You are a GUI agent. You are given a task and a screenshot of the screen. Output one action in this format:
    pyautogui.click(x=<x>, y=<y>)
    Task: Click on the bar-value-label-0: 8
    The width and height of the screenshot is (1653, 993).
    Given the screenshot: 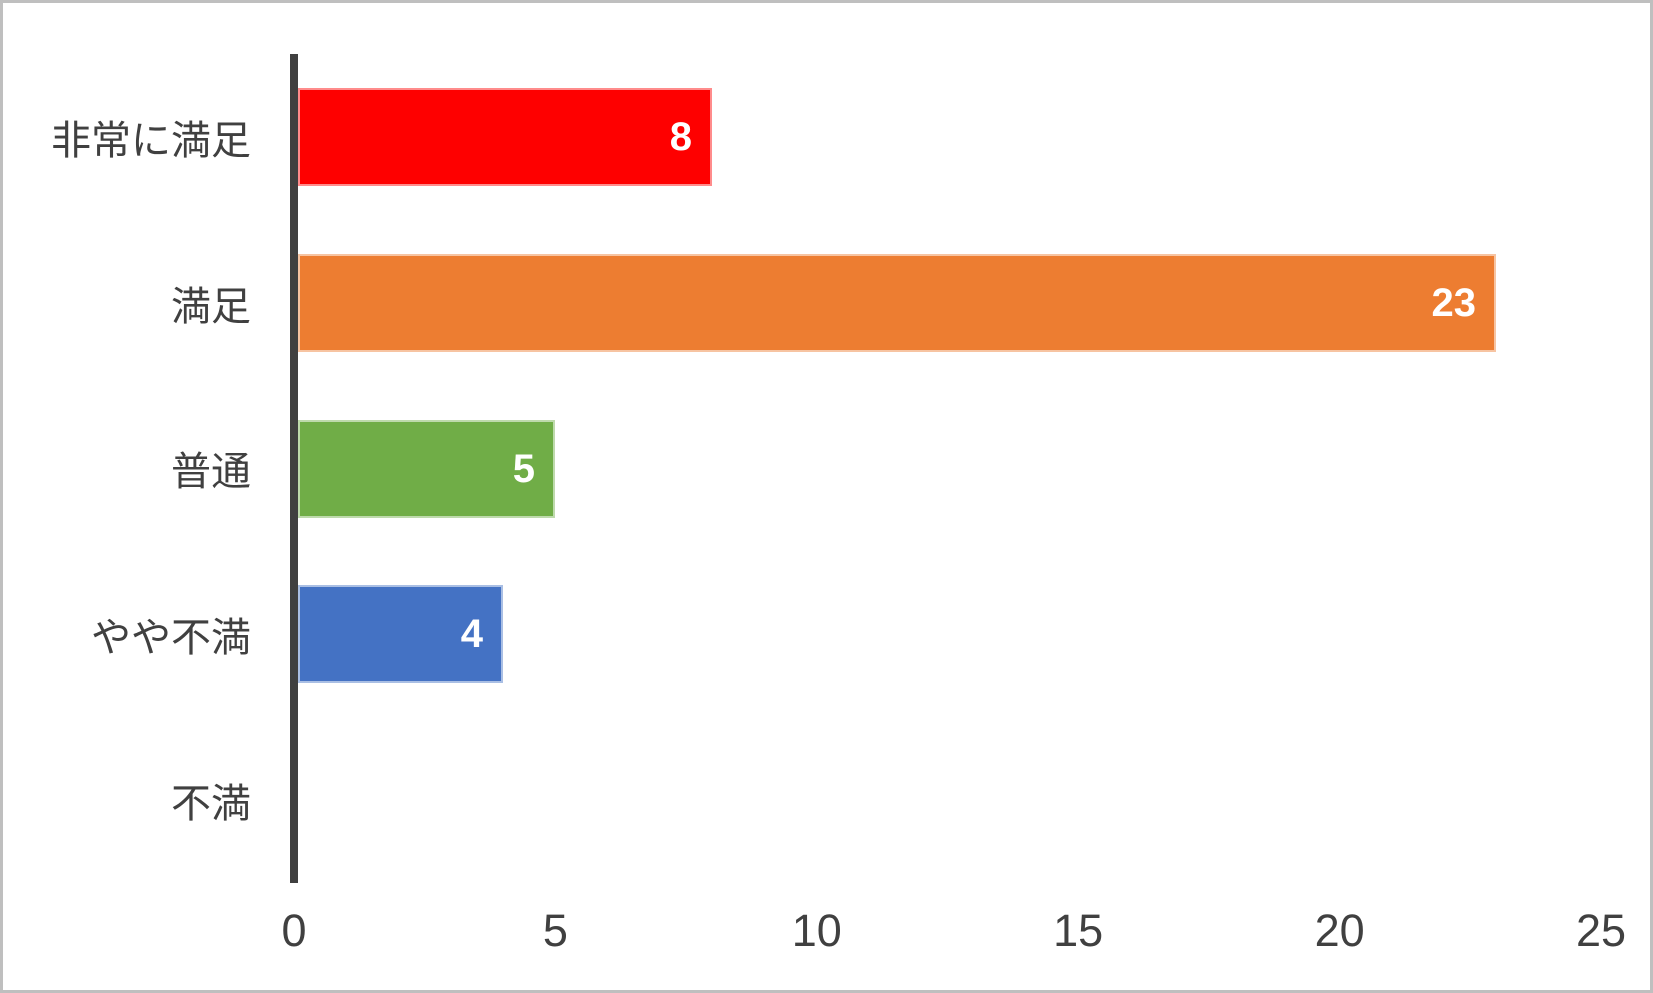 What is the action you would take?
    pyautogui.click(x=680, y=136)
    